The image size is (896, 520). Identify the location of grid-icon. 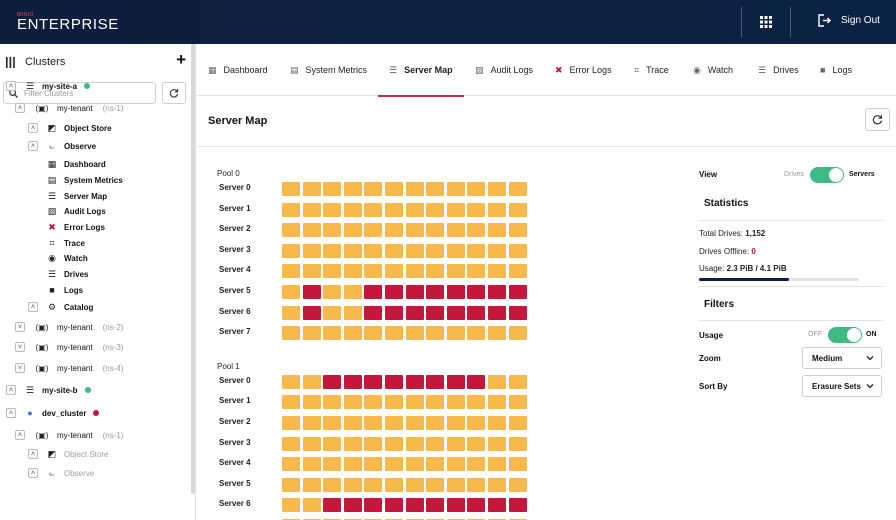
(766, 21).